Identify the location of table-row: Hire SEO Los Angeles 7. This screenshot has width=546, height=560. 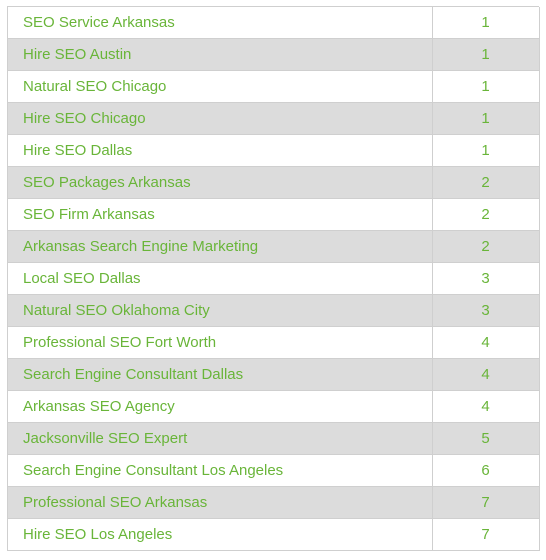
(274, 534).